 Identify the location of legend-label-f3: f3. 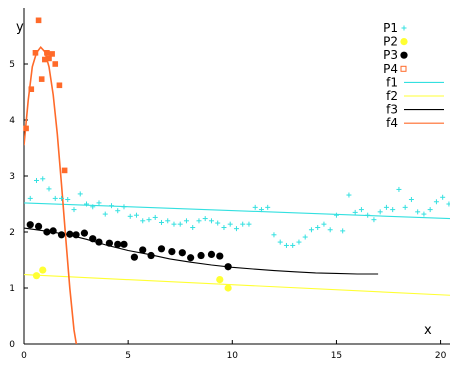
(392, 110).